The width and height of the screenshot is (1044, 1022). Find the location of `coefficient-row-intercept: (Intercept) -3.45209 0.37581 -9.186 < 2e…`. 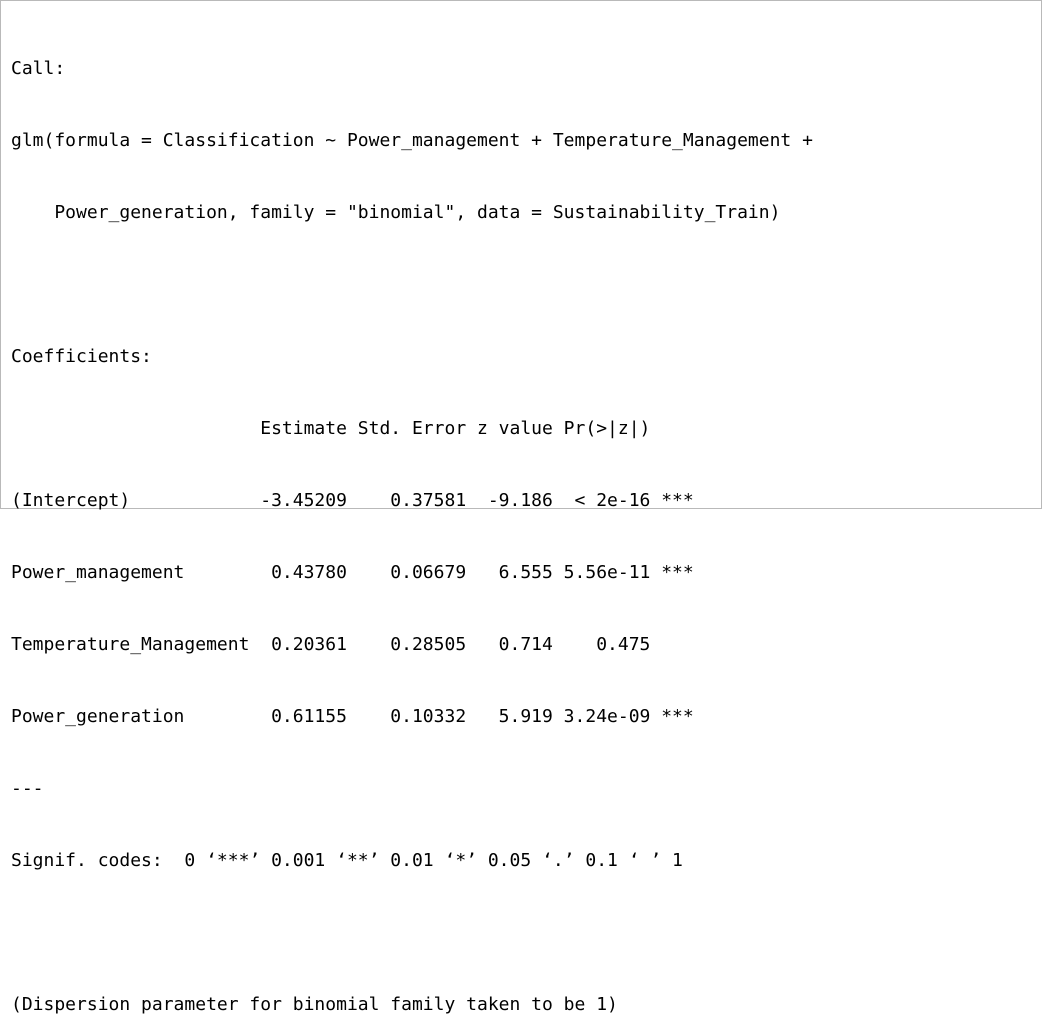

coefficient-row-intercept: (Intercept) -3.45209 0.37581 -9.186 < 2e… is located at coordinates (352, 500).